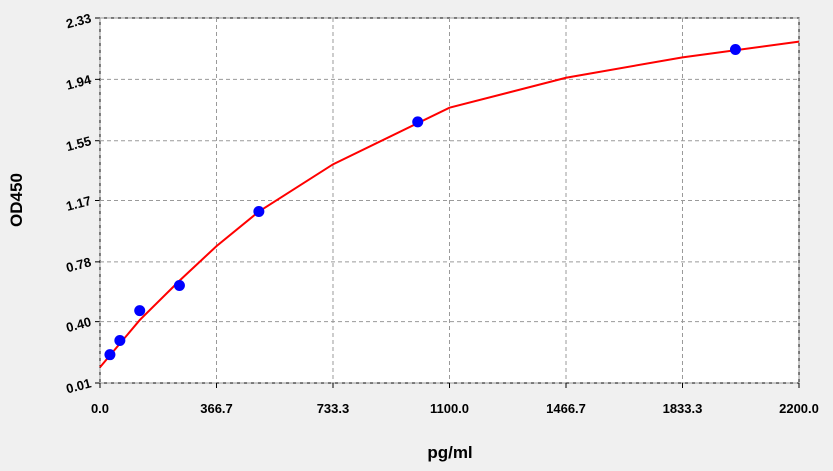  Describe the element at coordinates (78, 324) in the screenshot. I see `y-tick-label: 0.40` at that location.